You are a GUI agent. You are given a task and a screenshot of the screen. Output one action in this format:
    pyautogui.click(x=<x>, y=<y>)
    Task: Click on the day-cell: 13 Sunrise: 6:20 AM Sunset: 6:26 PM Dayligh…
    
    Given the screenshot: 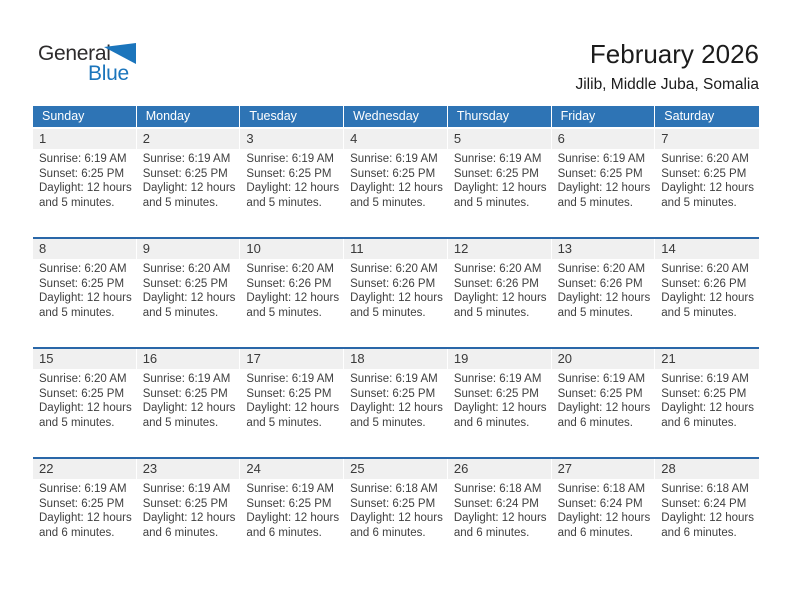 What is the action you would take?
    pyautogui.click(x=603, y=293)
    